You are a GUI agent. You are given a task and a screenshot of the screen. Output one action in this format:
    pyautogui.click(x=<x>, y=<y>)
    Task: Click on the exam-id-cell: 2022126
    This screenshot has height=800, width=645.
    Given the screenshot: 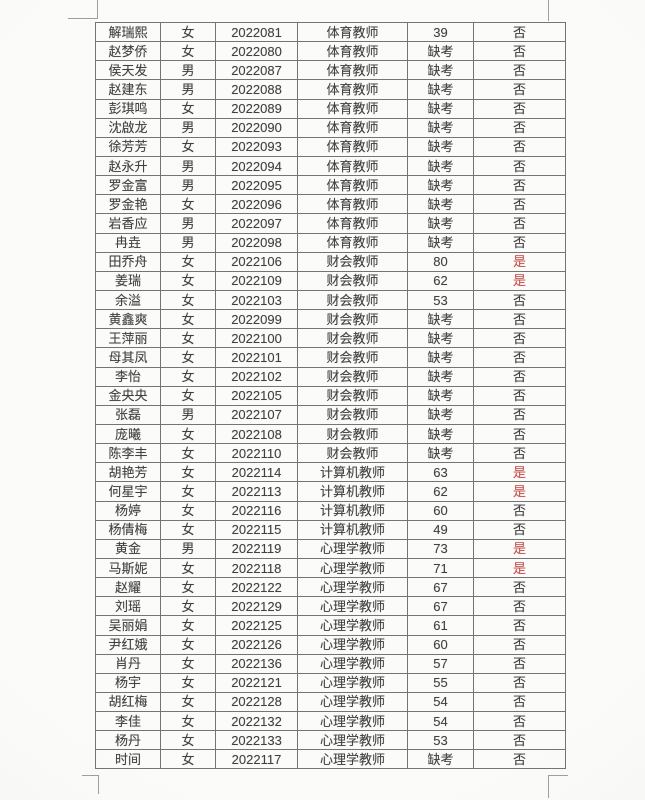 What is the action you would take?
    pyautogui.click(x=256, y=644)
    